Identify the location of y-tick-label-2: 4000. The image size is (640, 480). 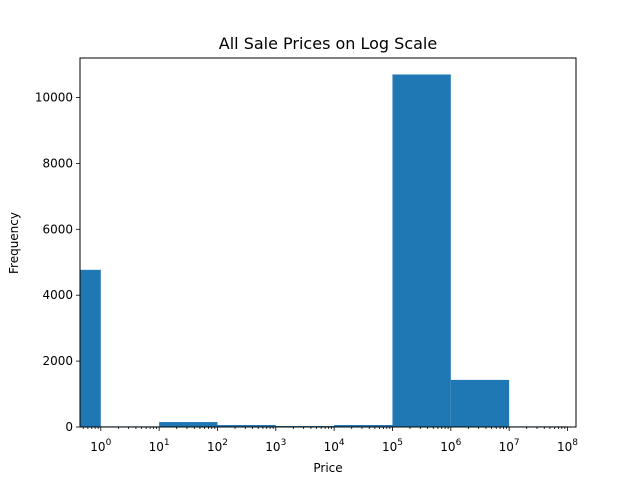
(57, 295).